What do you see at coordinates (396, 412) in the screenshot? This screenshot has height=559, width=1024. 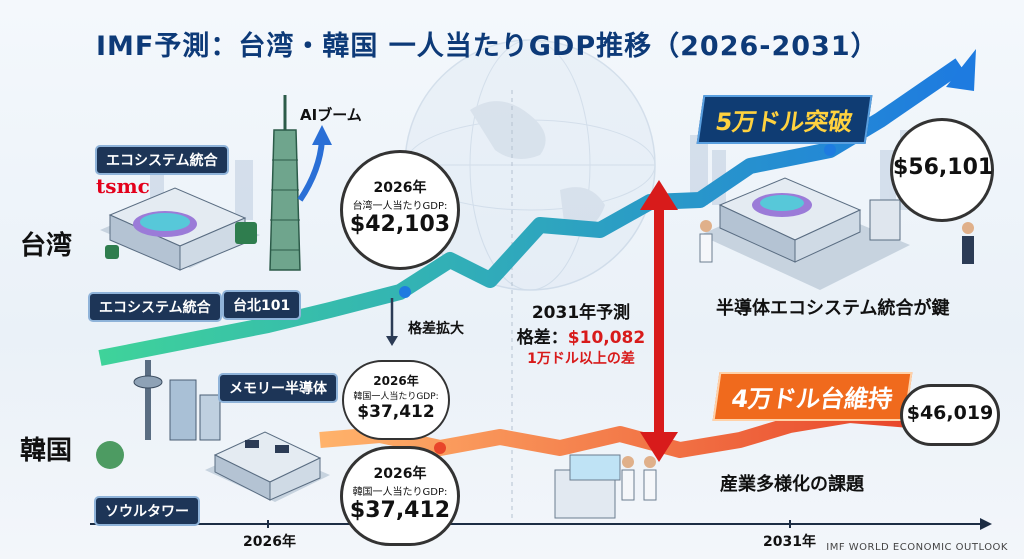 I see `korea-2026a-value: $37,412` at bounding box center [396, 412].